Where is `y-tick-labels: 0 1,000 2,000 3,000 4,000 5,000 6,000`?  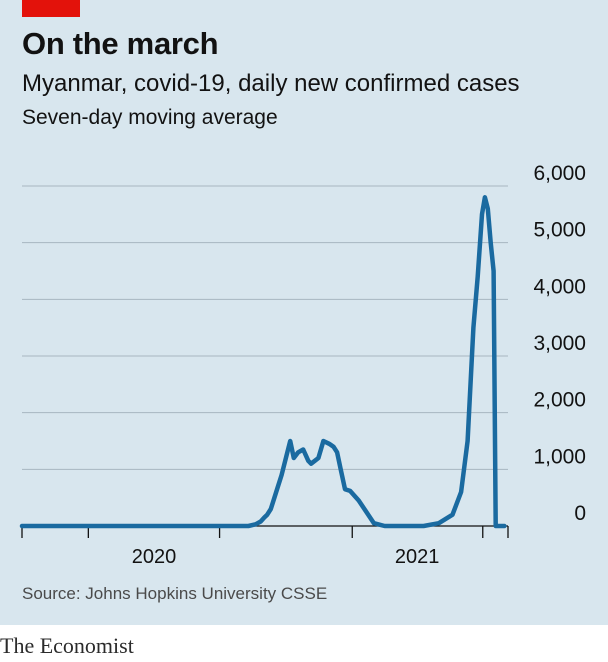 y-tick-labels: 0 1,000 2,000 3,000 4,000 5,000 6,000 is located at coordinates (559, 343).